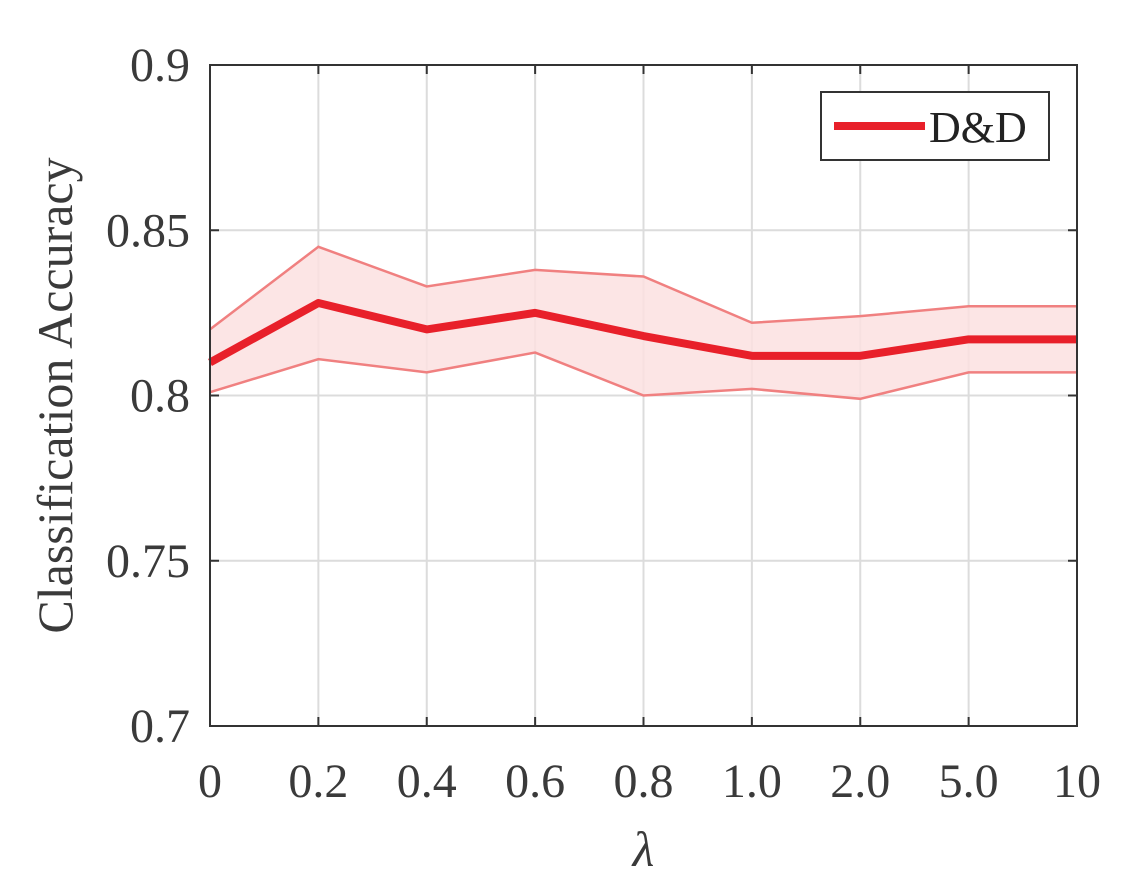  I want to click on x-tick-label: 0.2, so click(318, 781).